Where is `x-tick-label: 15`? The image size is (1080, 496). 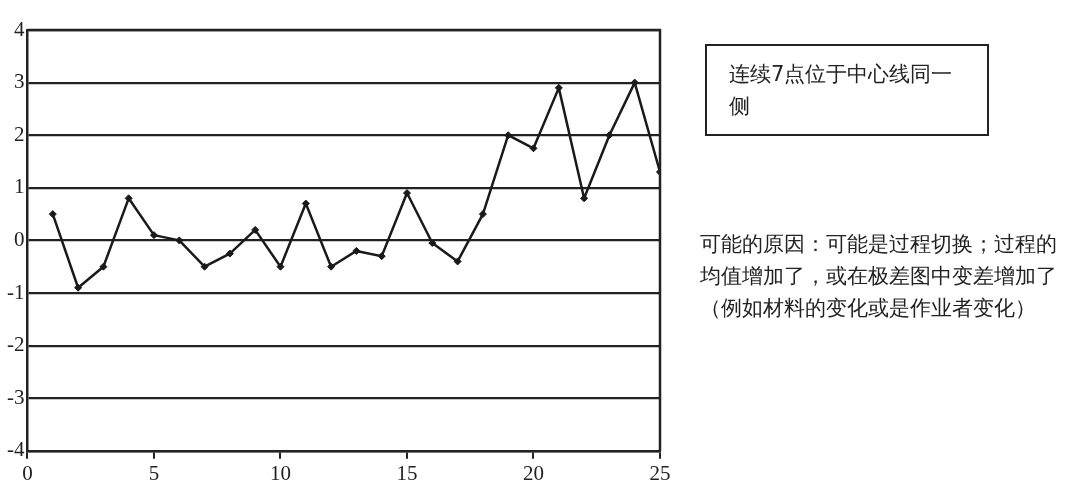
x-tick-label: 15 is located at coordinates (407, 472).